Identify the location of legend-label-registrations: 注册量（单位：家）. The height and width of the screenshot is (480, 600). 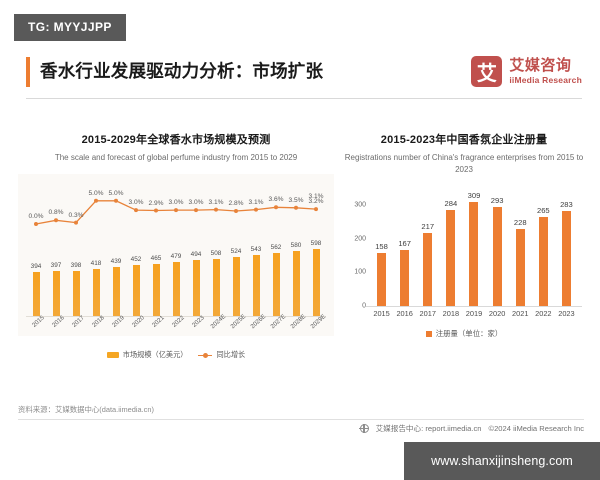
(469, 333).